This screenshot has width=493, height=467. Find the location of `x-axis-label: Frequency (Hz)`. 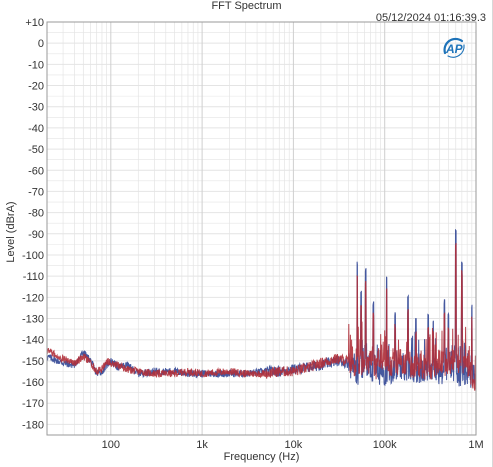

x-axis-label: Frequency (Hz) is located at coordinates (261, 457).